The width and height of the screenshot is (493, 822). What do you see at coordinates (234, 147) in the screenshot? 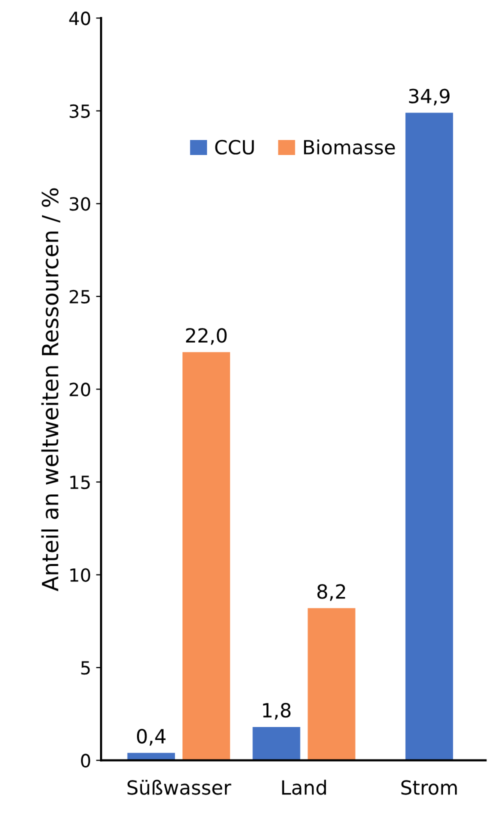
I see `legend-label: CCU` at bounding box center [234, 147].